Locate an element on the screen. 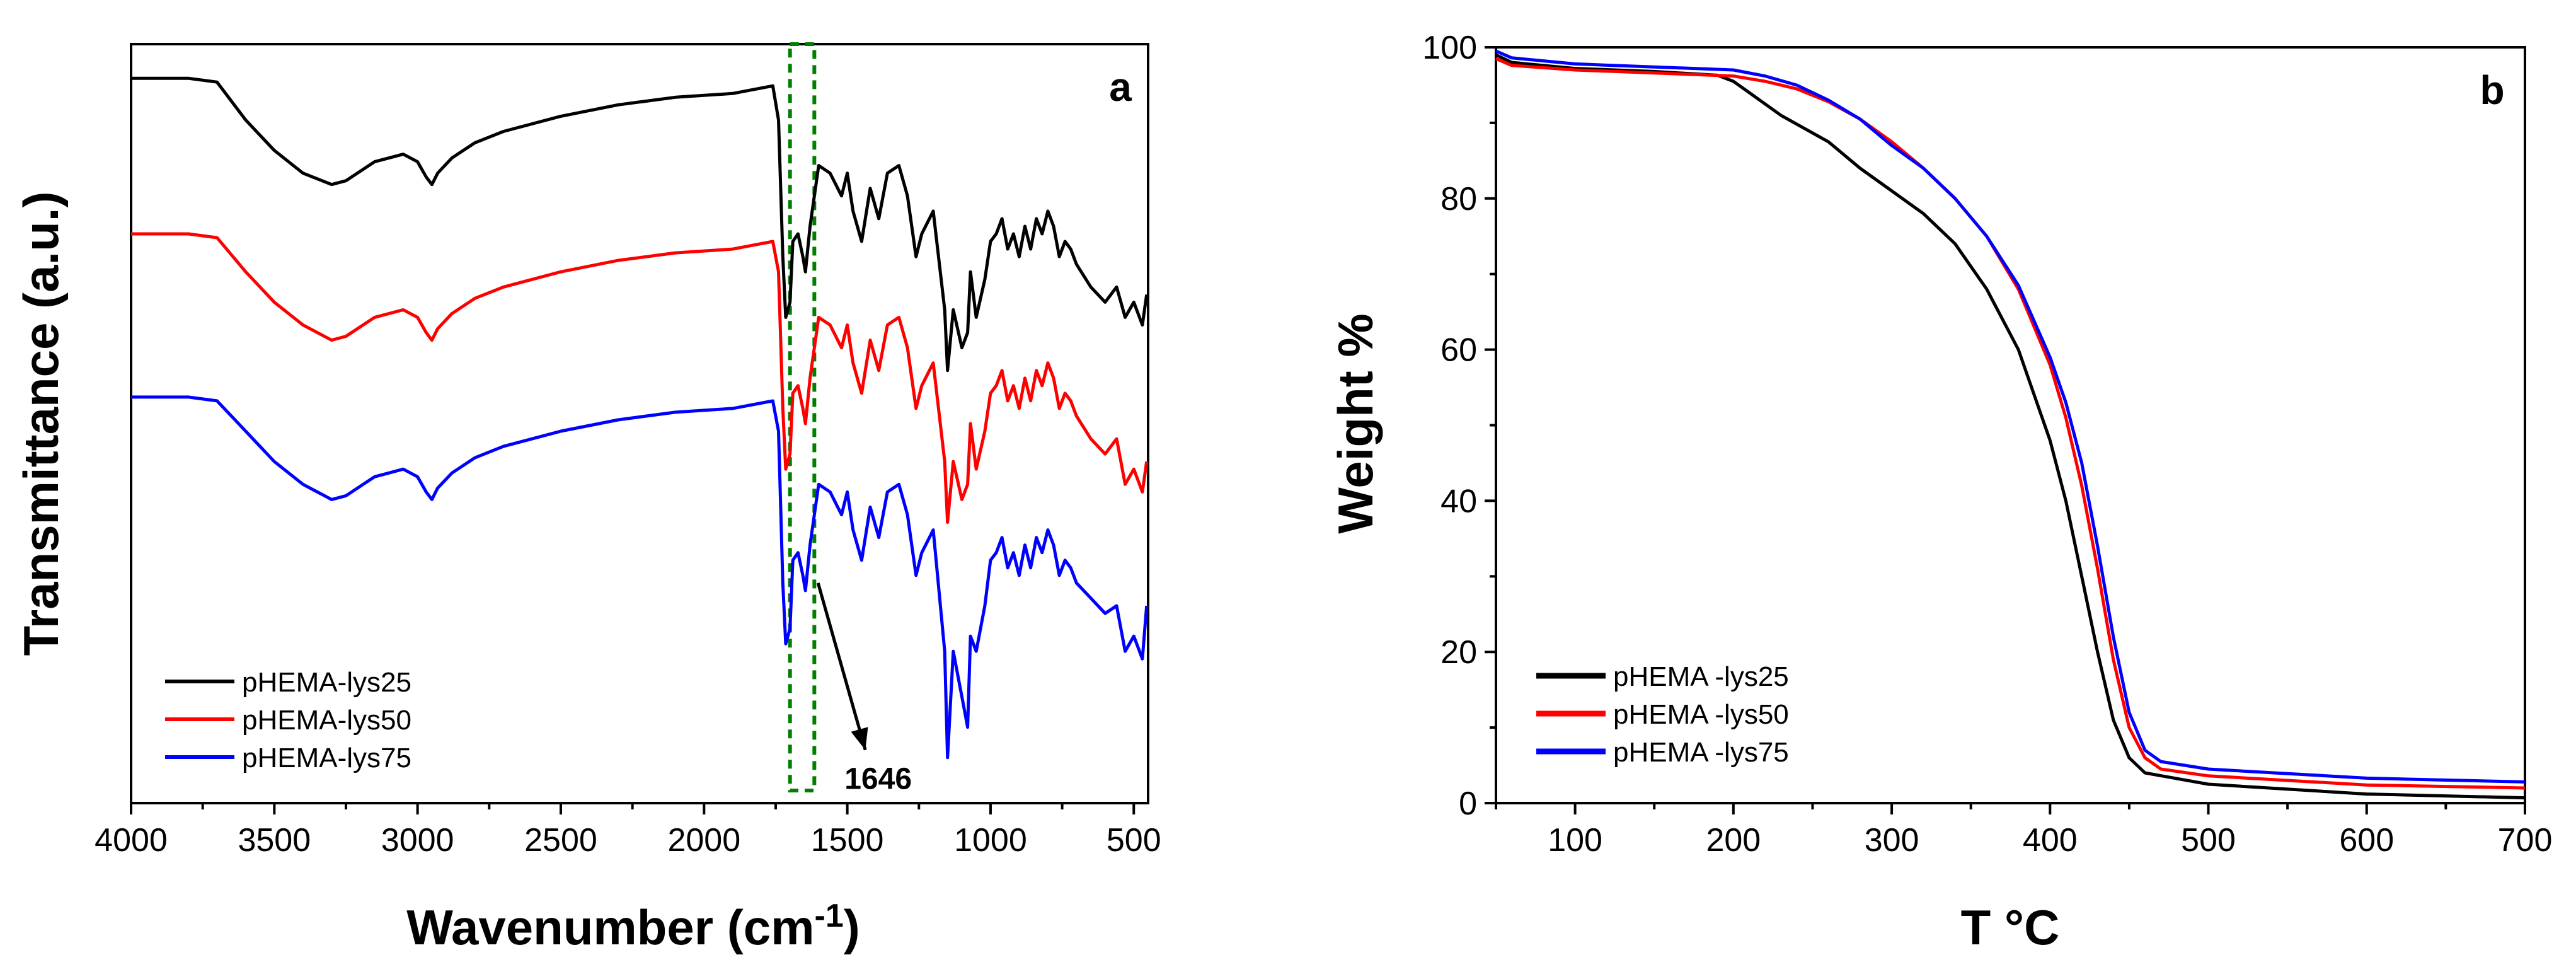  highlight-band-rect is located at coordinates (802, 417).